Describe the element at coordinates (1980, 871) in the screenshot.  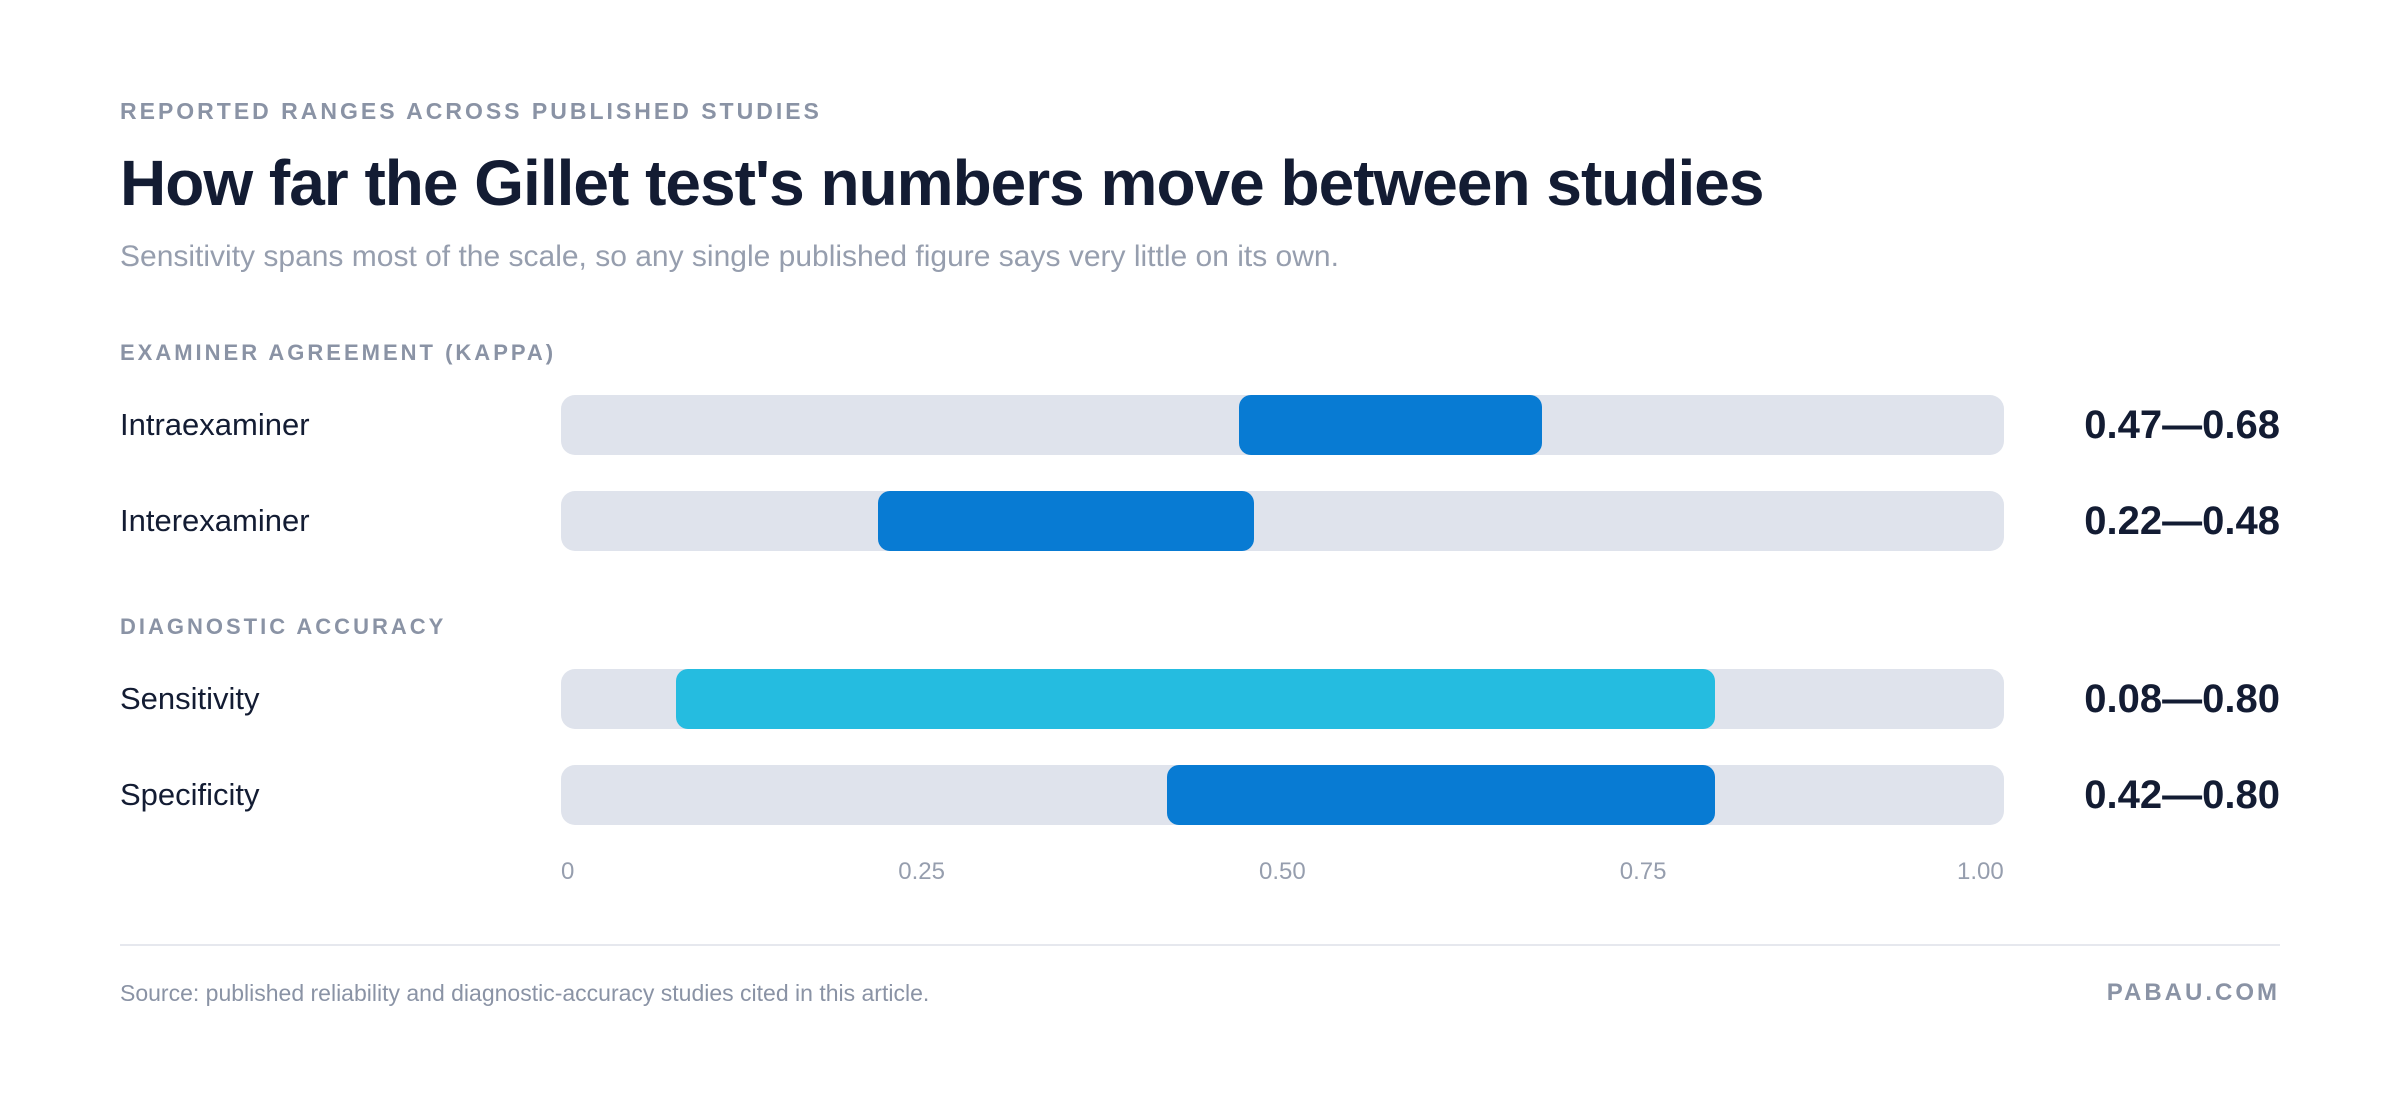
I see `x-tick-label: 1.00` at that location.